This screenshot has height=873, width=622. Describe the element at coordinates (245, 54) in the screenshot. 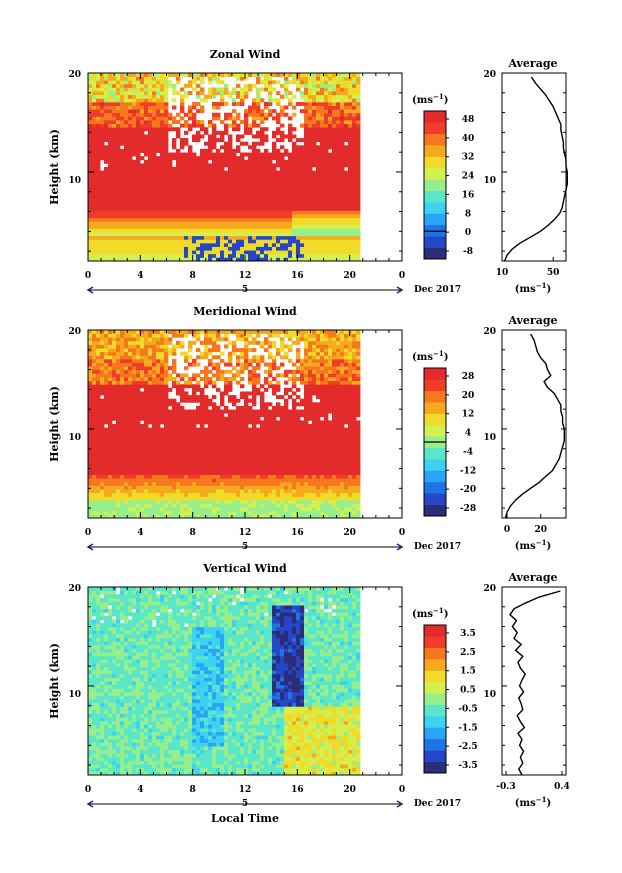

I see `panel-title: Zonal Wind` at that location.